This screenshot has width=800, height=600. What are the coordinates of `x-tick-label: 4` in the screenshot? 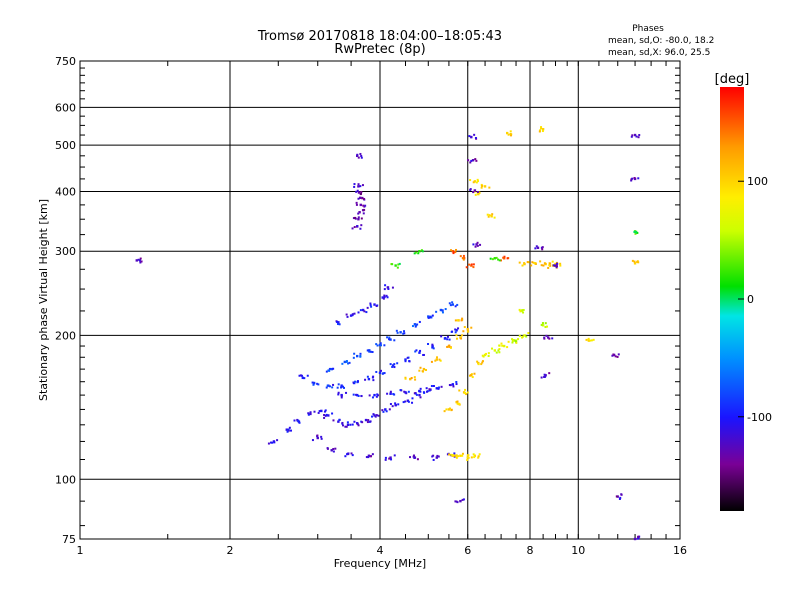 It's located at (380, 550).